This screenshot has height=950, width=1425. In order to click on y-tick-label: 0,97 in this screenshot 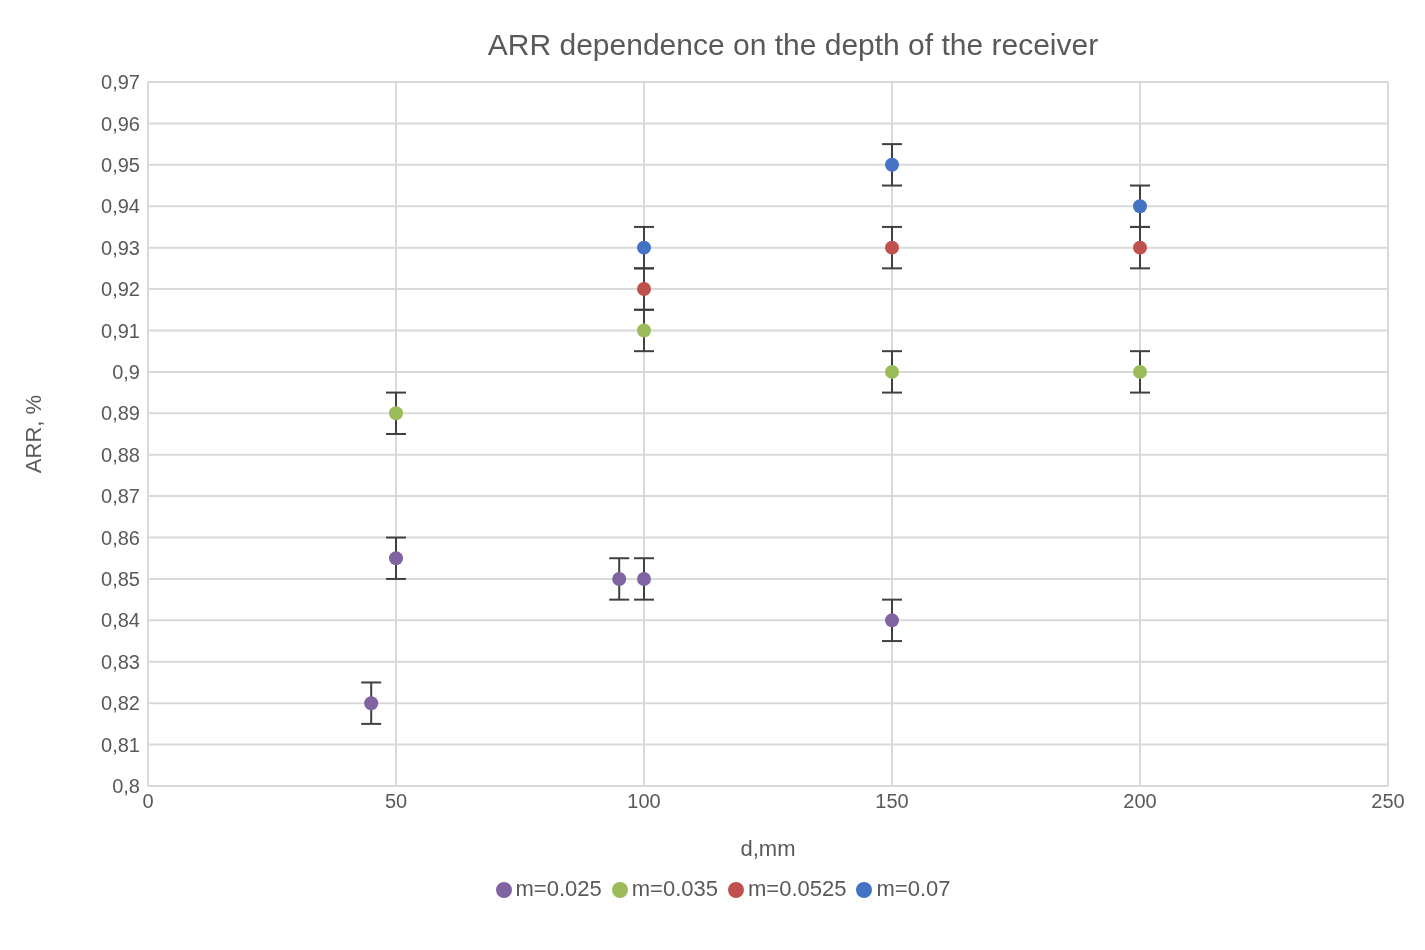, I will do `click(120, 82)`.